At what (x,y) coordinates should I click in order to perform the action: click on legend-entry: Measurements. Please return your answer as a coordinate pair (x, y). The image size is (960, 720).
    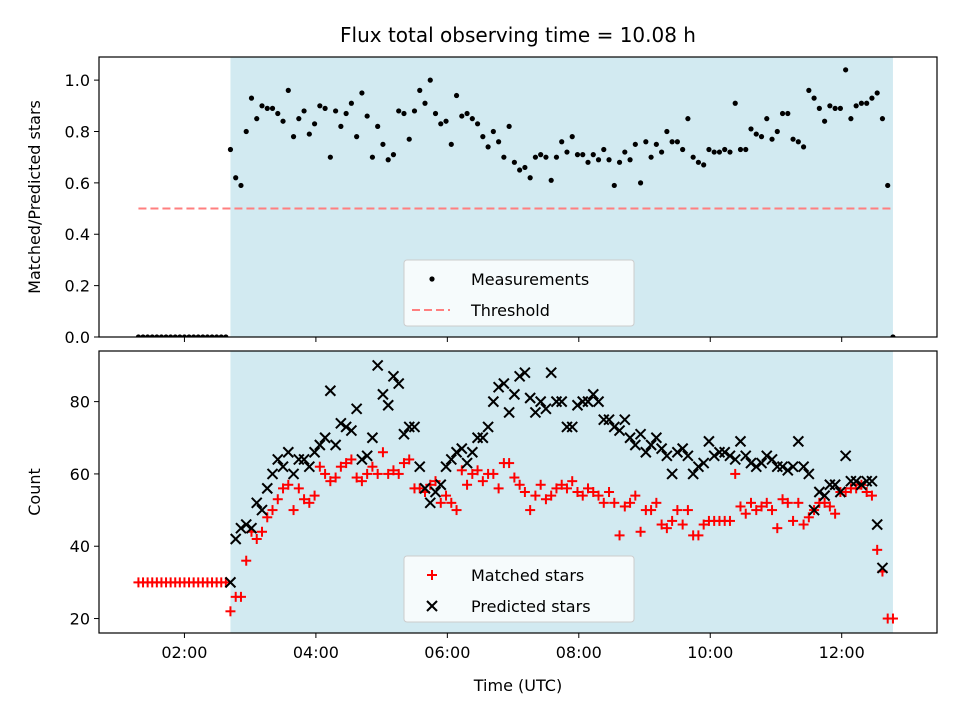
    Looking at the image, I should click on (509, 279).